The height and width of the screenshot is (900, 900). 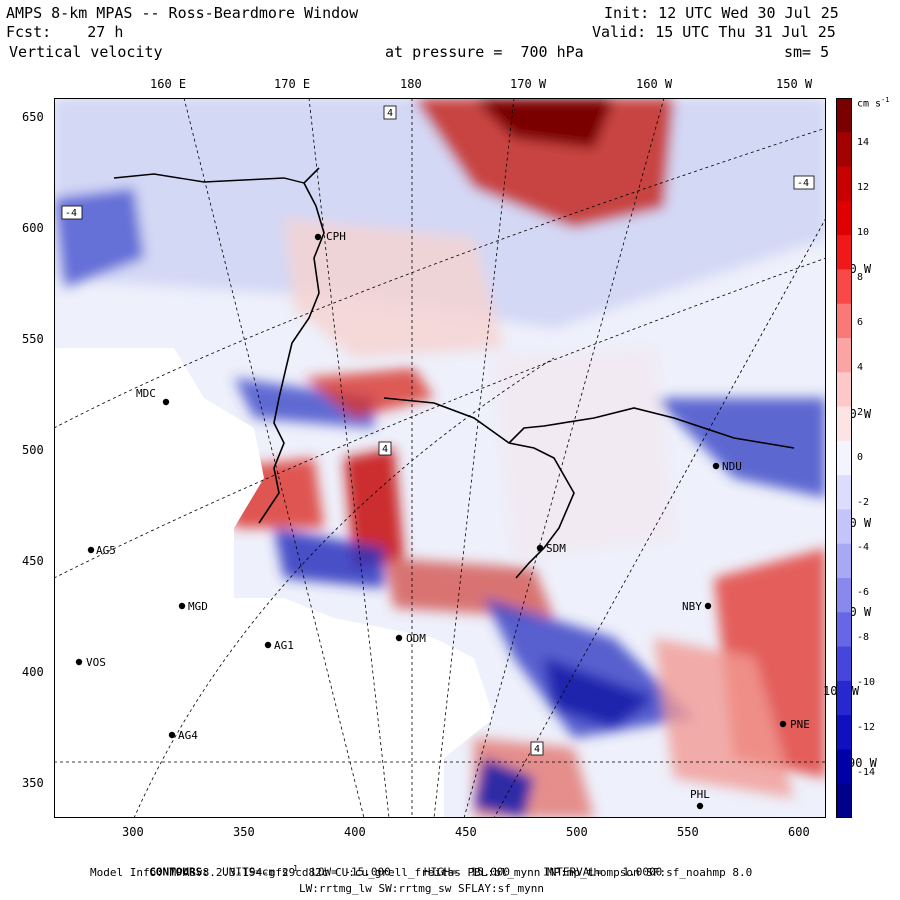 I want to click on colorbar-tick-label: -10, so click(x=866, y=682).